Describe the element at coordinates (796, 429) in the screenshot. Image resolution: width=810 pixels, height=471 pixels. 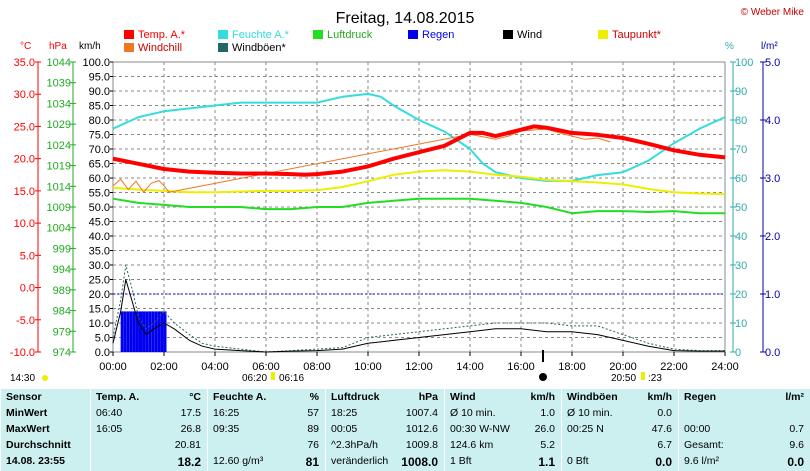
I see `stats-cell-value: 0.7` at that location.